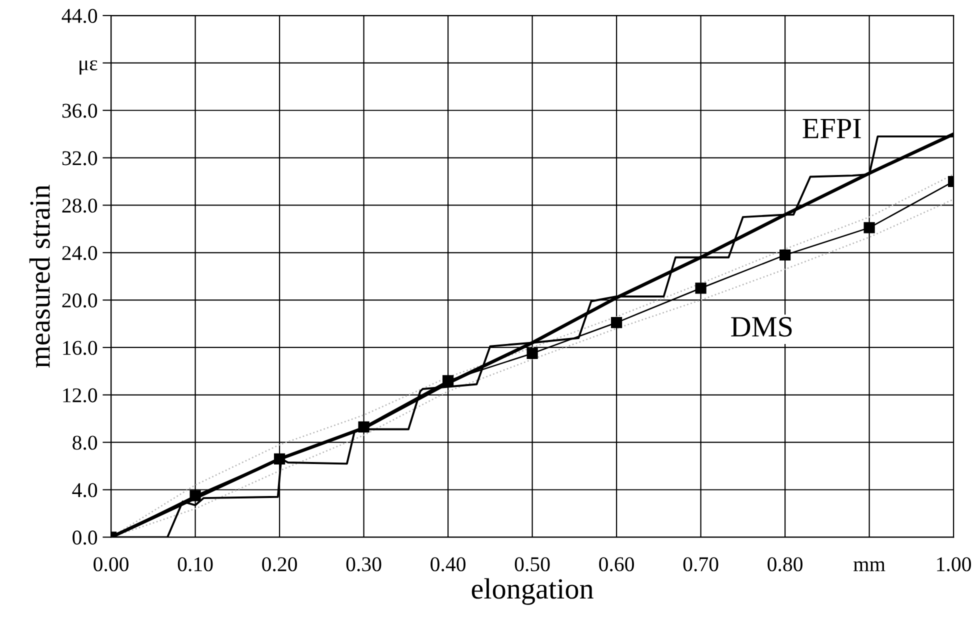  Describe the element at coordinates (85, 537) in the screenshot. I see `y-tick-label: 0.0` at that location.